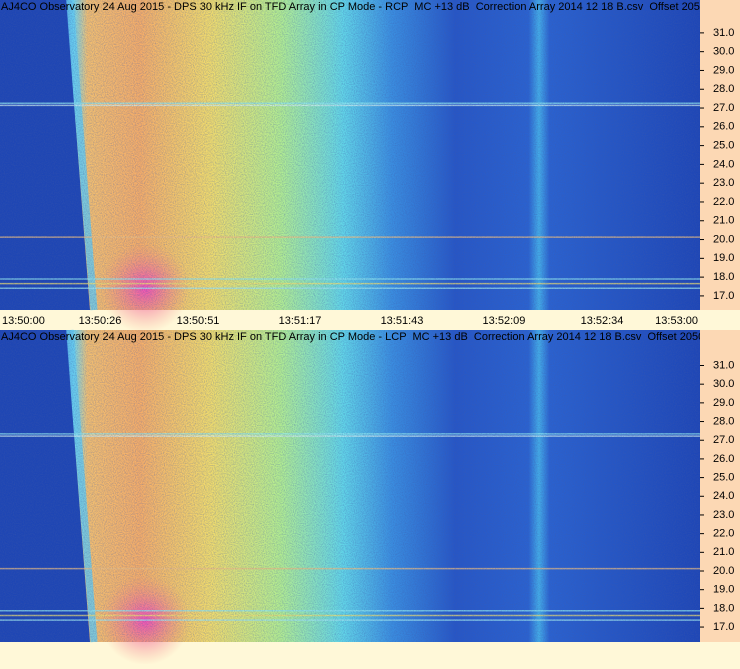  What do you see at coordinates (602, 321) in the screenshot?
I see `x-tick-label: 13:52:34` at bounding box center [602, 321].